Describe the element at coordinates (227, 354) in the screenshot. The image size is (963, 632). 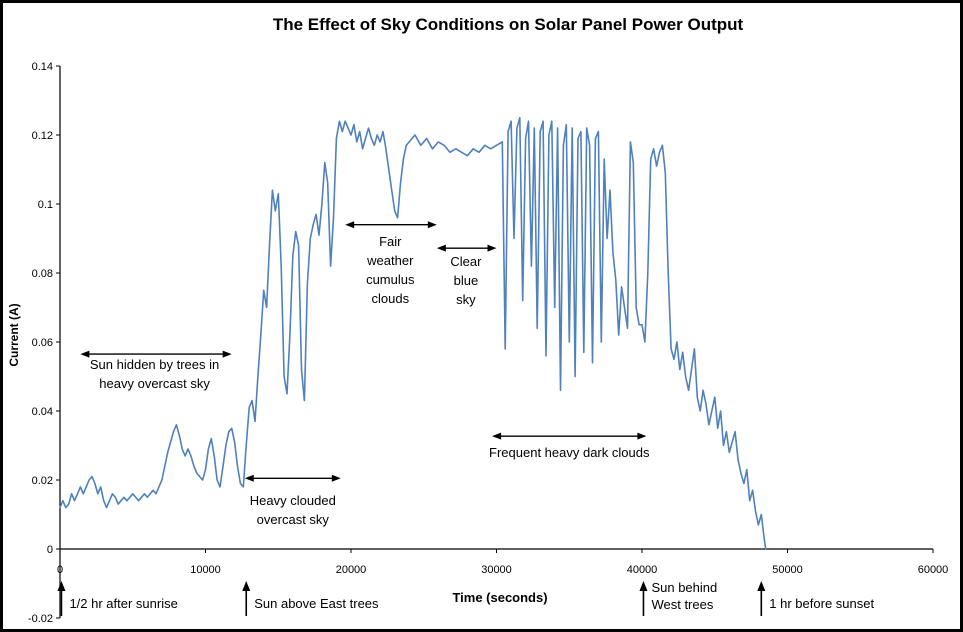
I see `range-arrowhead-right-sun-hidden-by-trees` at that location.